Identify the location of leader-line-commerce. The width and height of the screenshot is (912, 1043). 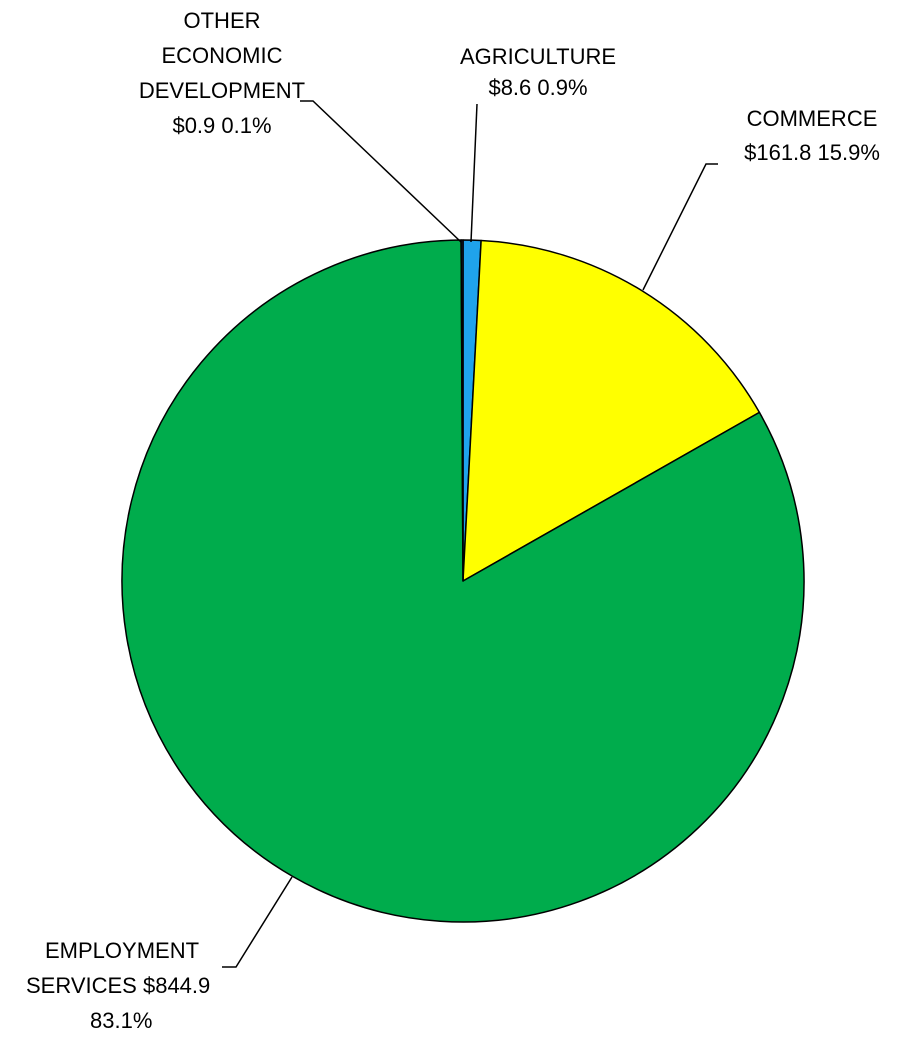
(680, 227).